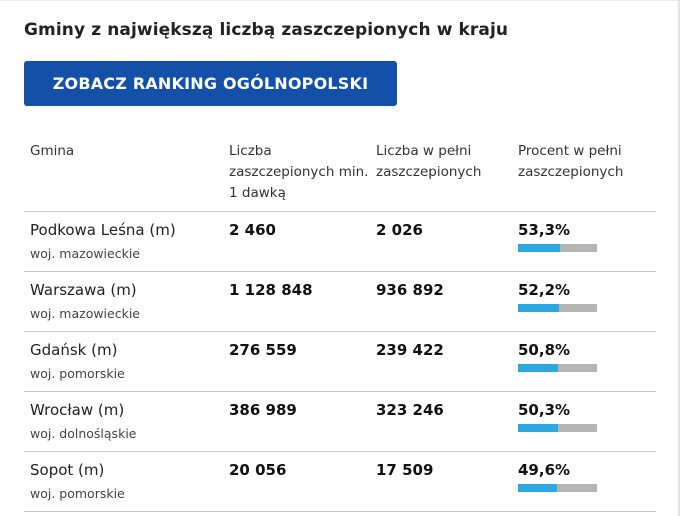 The width and height of the screenshot is (680, 516). Describe the element at coordinates (544, 230) in the screenshot. I see `percent-value: 53,3%` at that location.